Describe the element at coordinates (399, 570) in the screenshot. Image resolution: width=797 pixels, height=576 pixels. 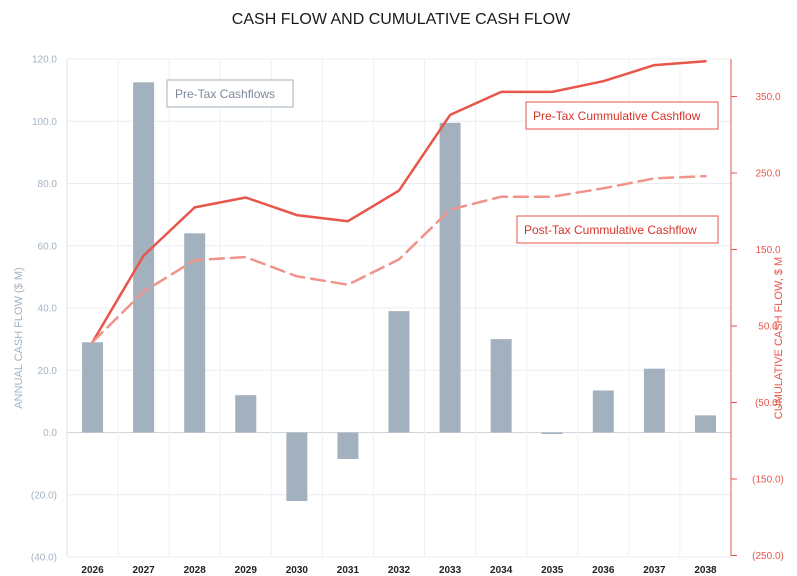
I see `x-tick-label: 2032` at that location.